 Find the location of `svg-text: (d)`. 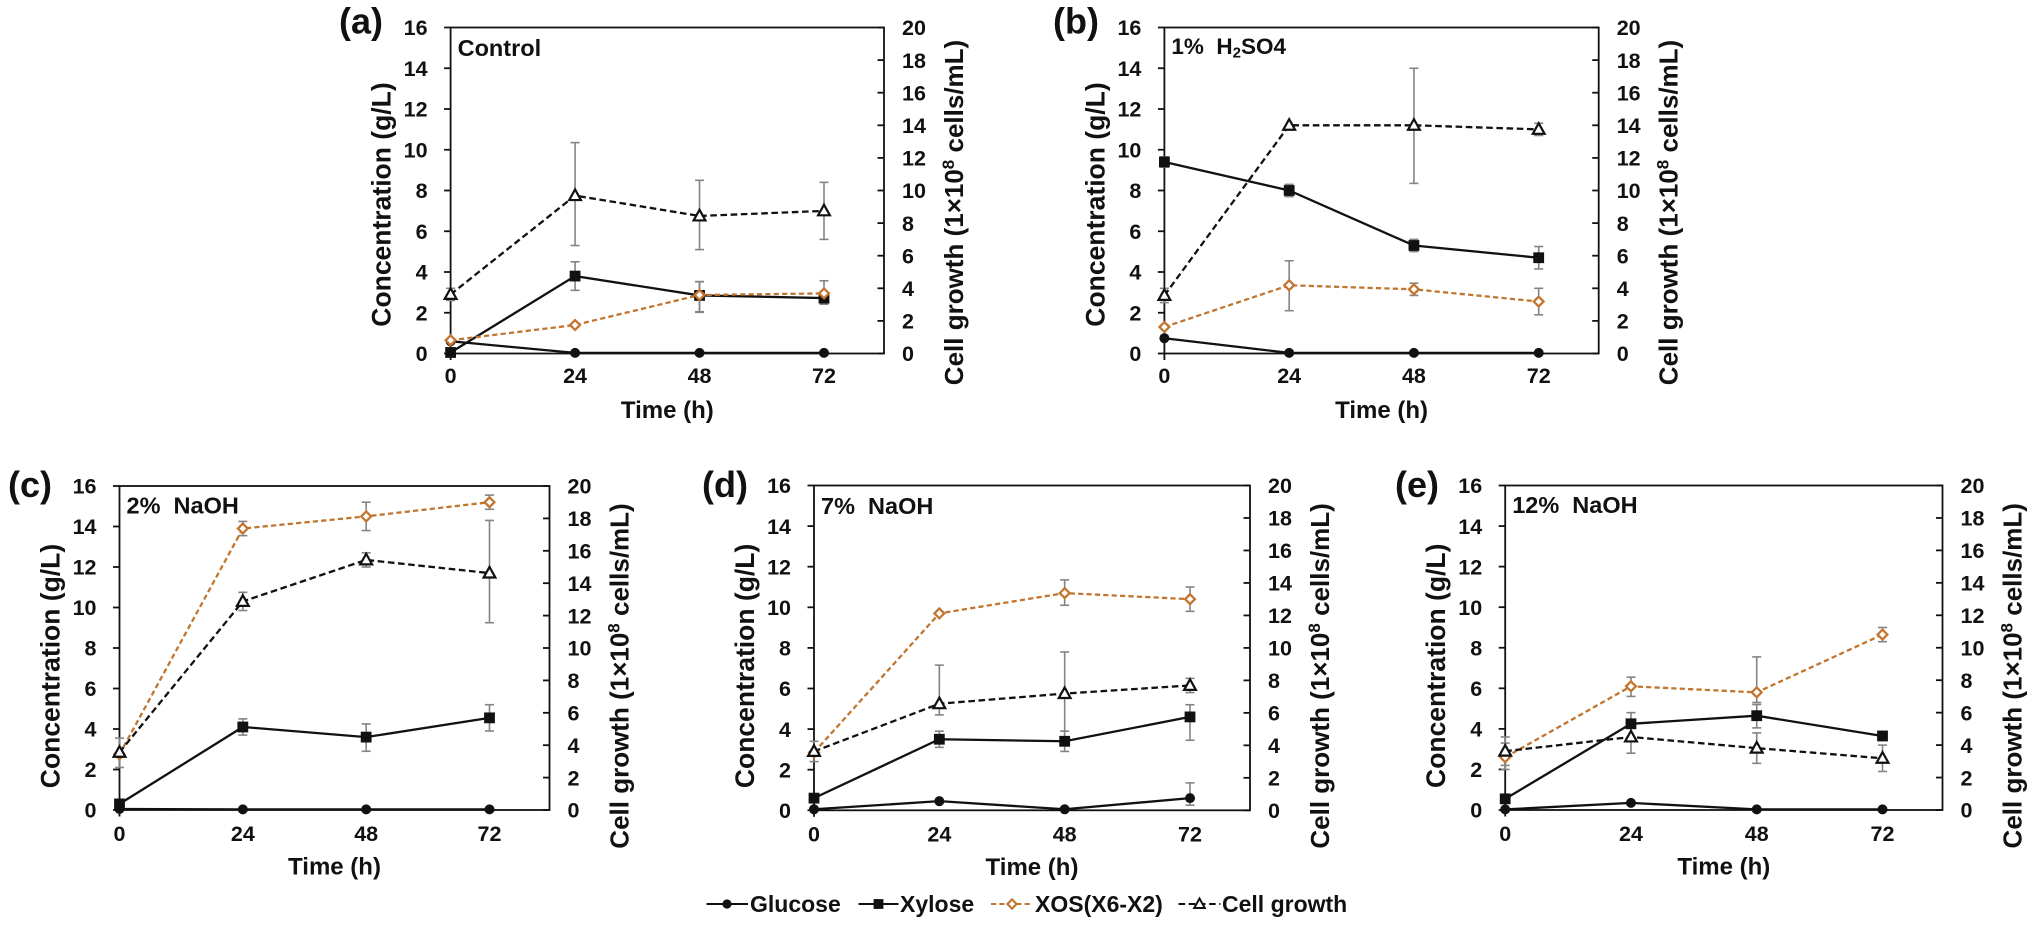

svg-text: (d) is located at coordinates (725, 484).